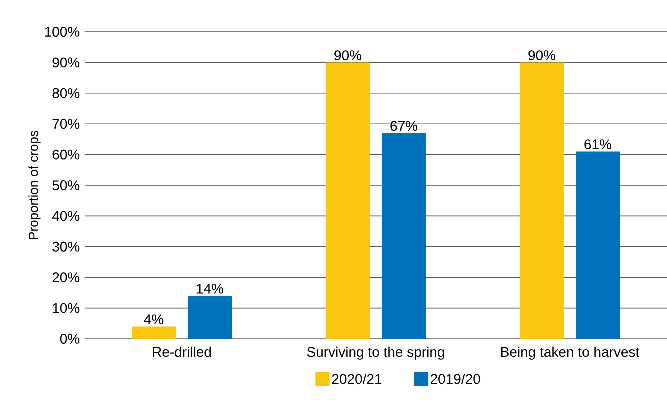  I want to click on y-tick-label: 70%, so click(66, 124).